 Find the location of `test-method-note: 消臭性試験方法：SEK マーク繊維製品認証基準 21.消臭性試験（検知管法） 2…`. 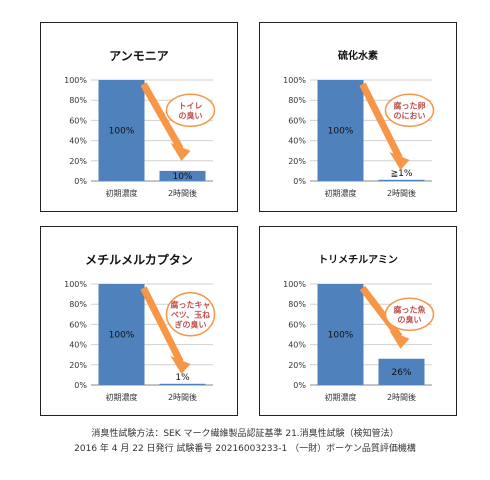

test-method-note: 消臭性試験方法：SEK マーク繊維製品認証基準 21.消臭性試験（検知管法） 2… is located at coordinates (245, 442).